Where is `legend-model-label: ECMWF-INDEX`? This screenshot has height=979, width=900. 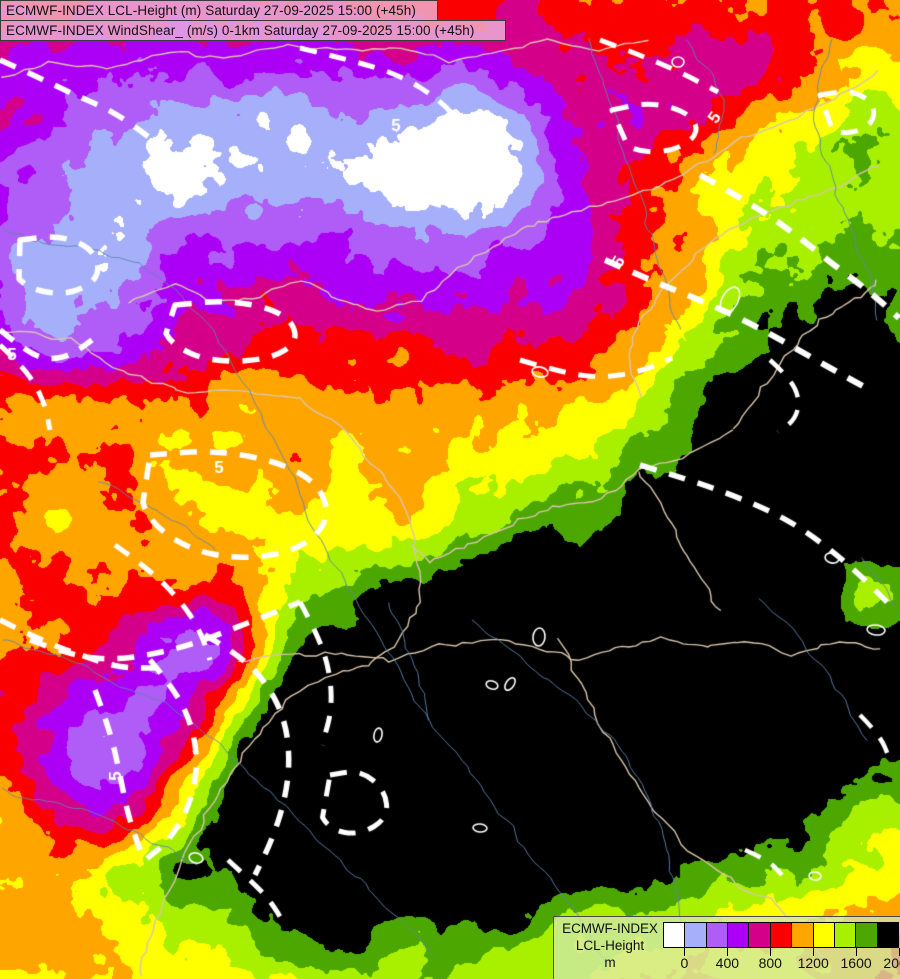 legend-model-label: ECMWF-INDEX is located at coordinates (610, 928).